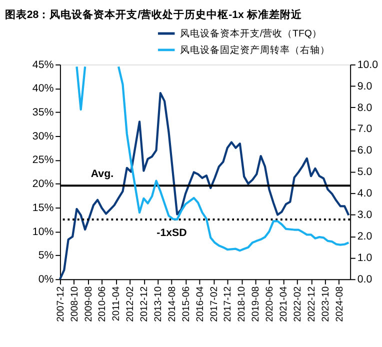 This screenshot has width=382, height=347. I want to click on x-tick-label: 2016-04, so click(200, 304).